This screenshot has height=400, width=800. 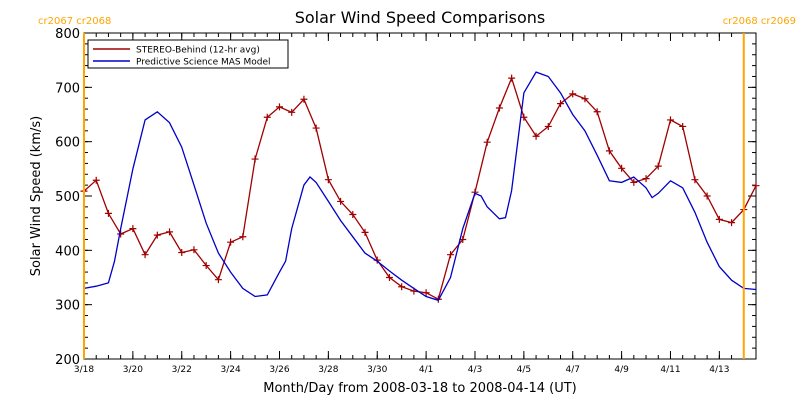 I want to click on carrington-label-part: cr2067, so click(x=55, y=21).